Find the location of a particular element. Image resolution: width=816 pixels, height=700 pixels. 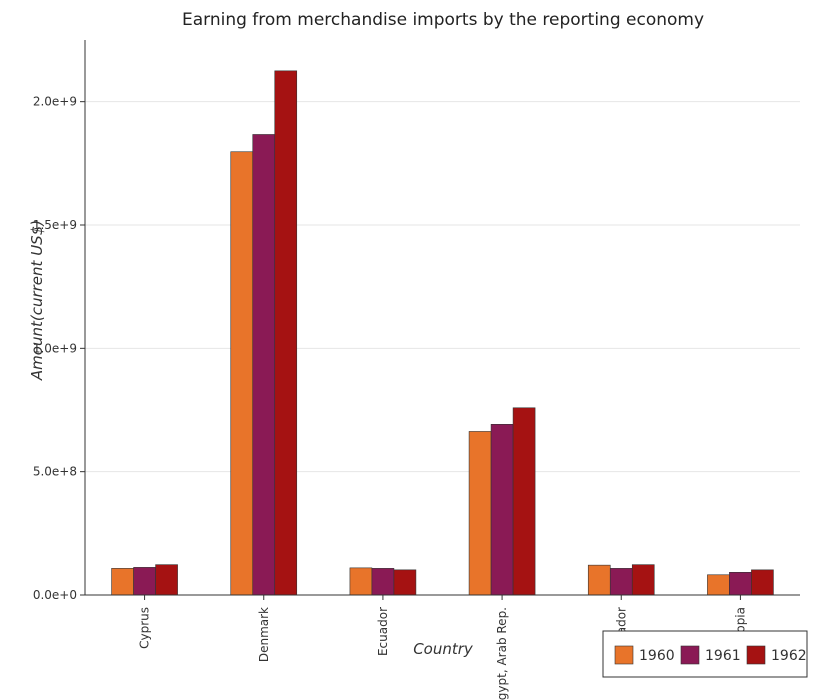

legend-box is located at coordinates (705, 654).